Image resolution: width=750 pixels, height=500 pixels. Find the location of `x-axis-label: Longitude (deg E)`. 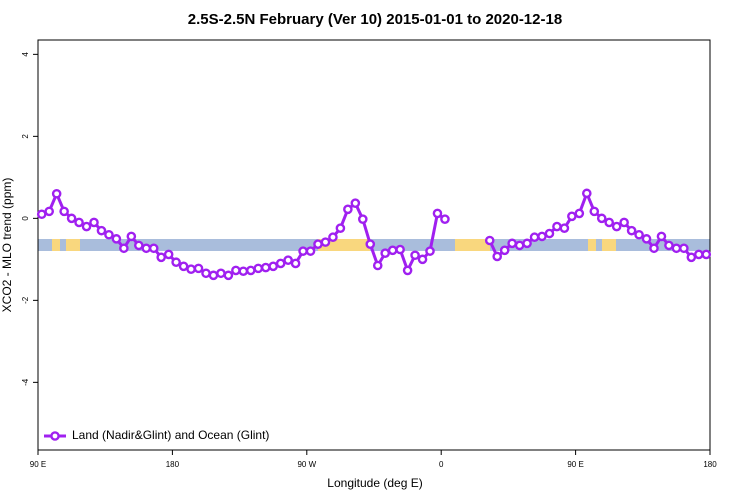

x-axis-label: Longitude (deg E) is located at coordinates (374, 483).